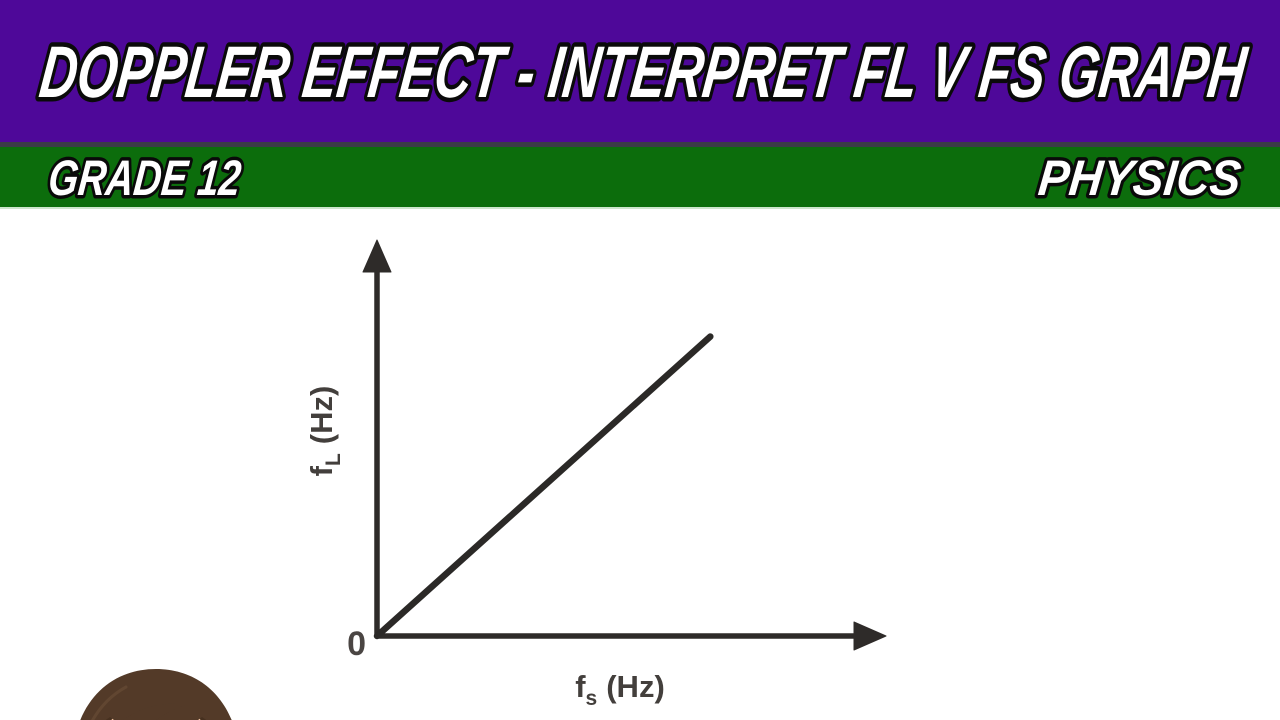  Describe the element at coordinates (1140, 178) in the screenshot. I see `subject-label: PHYSICS` at that location.